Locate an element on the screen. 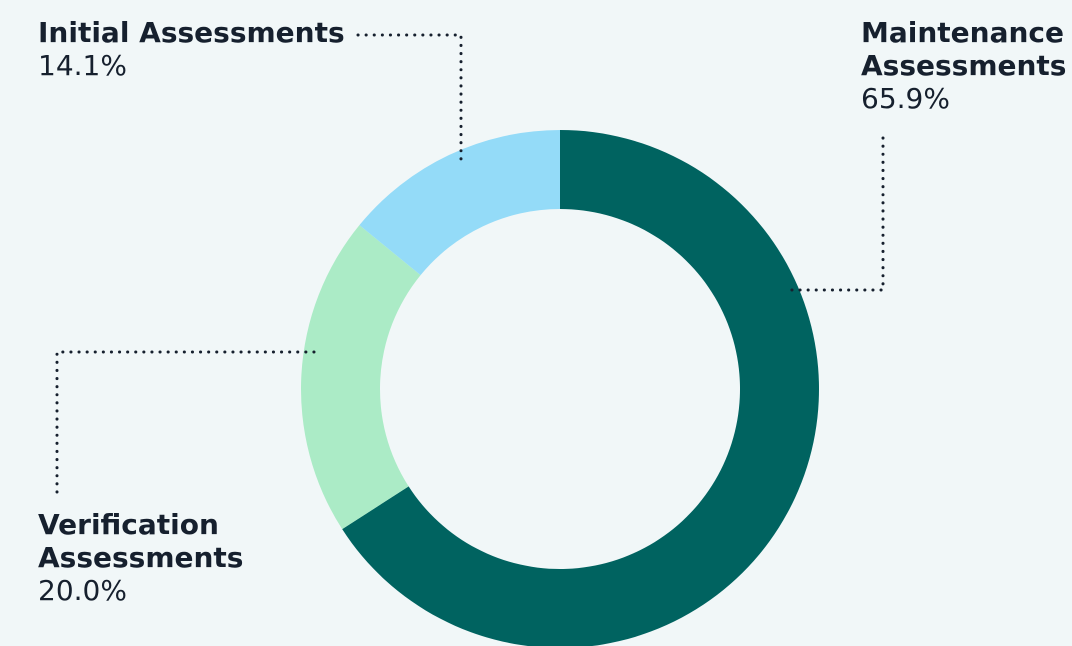 This screenshot has width=1072, height=646. slice-name-verification-line2: Assessments is located at coordinates (141, 557).